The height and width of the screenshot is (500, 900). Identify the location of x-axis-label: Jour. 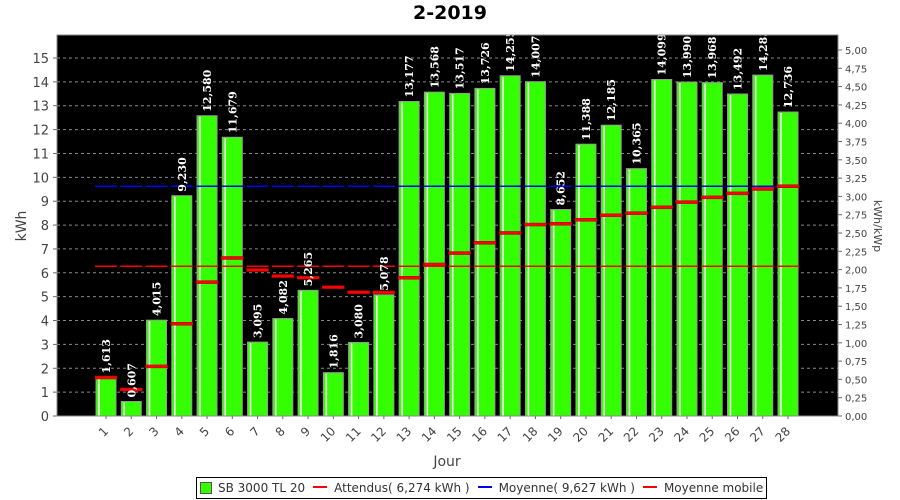
(446, 462).